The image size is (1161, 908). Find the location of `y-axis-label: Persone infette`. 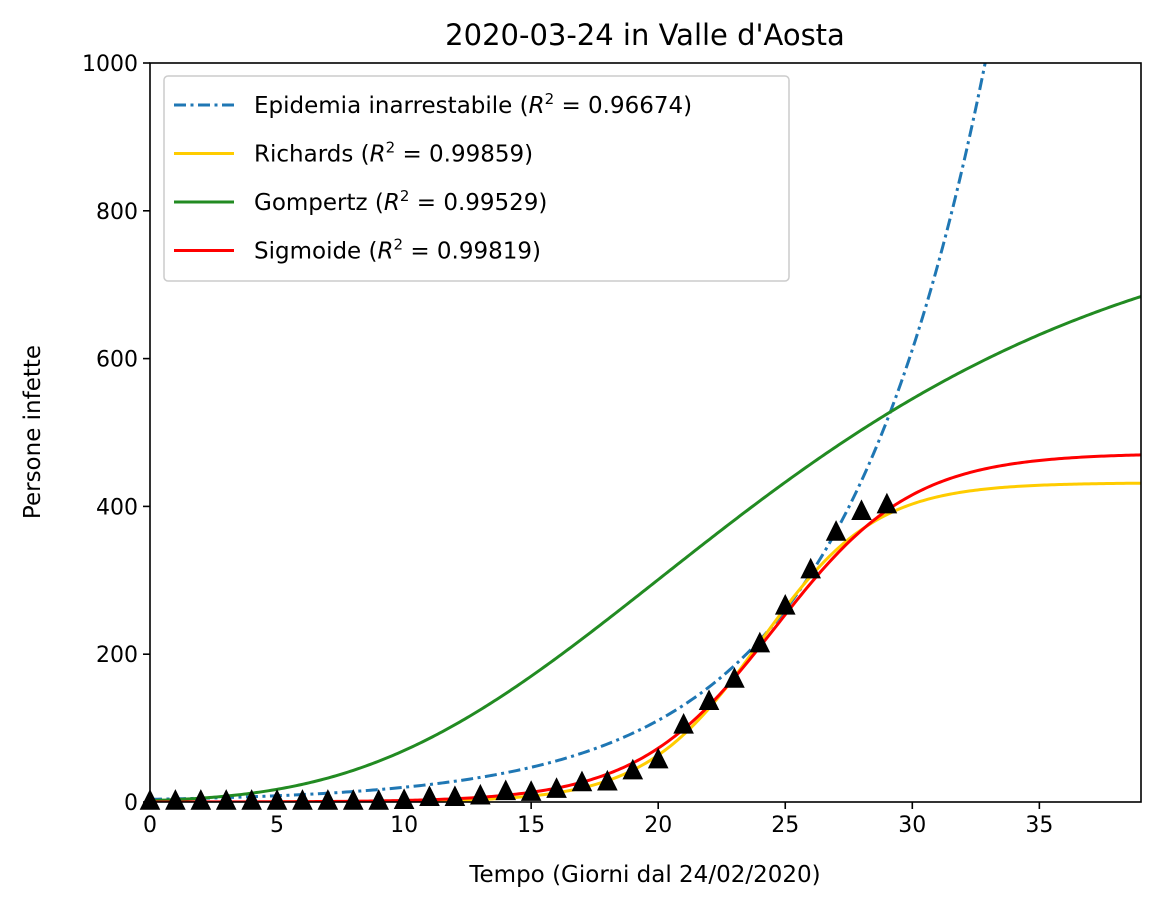

y-axis-label: Persone infette is located at coordinates (33, 432).